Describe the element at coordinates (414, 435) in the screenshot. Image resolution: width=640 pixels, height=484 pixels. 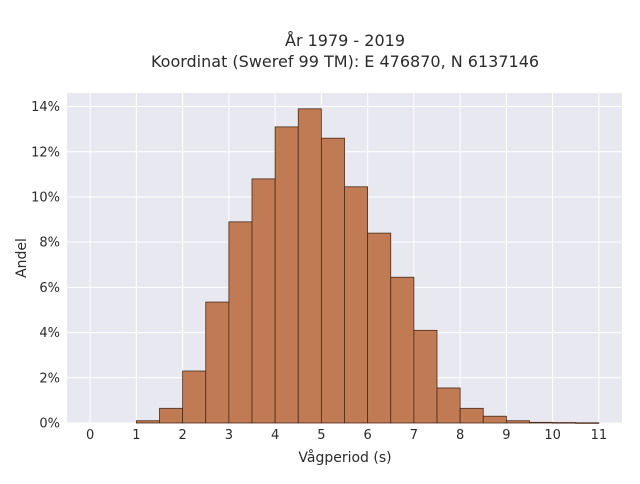
I see `x-tick-label: 7` at that location.